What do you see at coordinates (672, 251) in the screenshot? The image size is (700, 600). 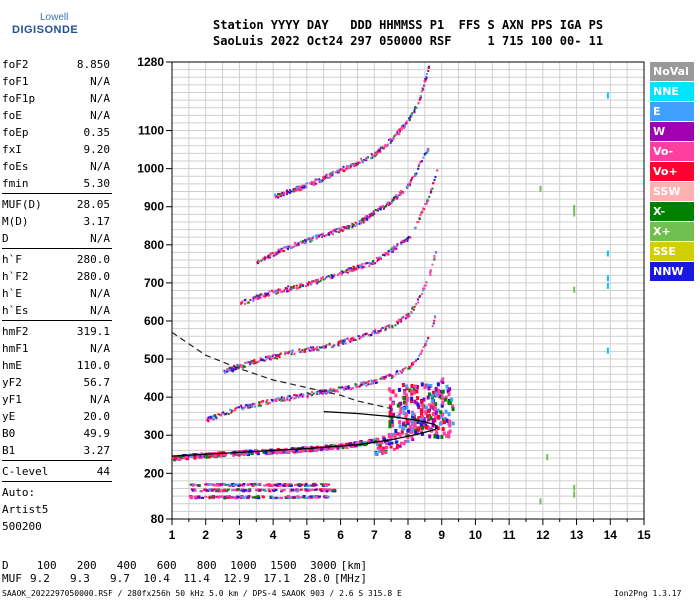 I see `legend-item: SSE` at bounding box center [672, 251].